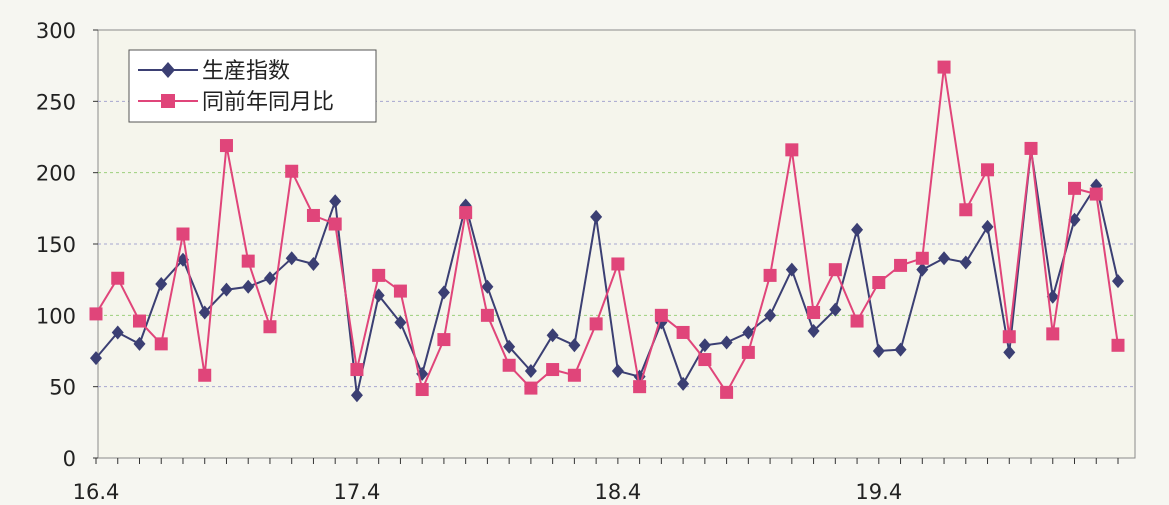 Image resolution: width=1169 pixels, height=505 pixels. I want to click on y-tick-label: 50, so click(62, 388).